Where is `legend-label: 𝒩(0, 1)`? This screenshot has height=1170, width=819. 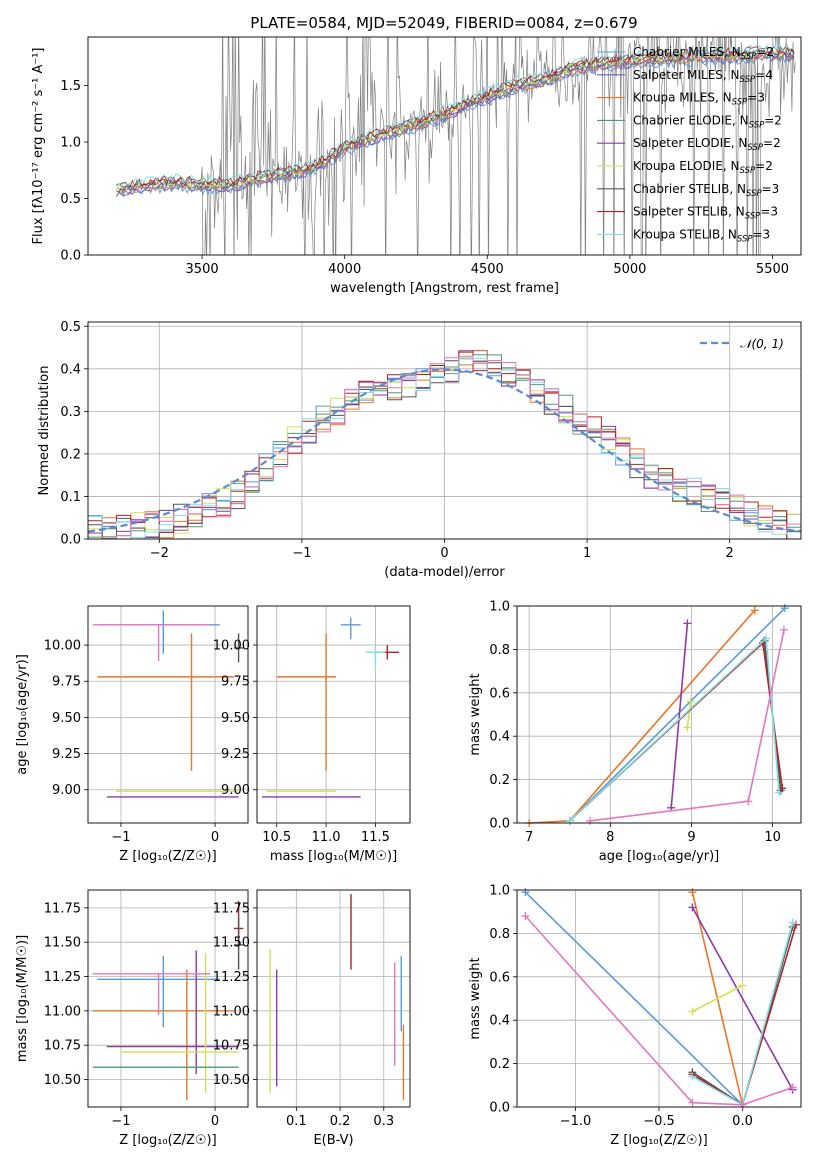
legend-label: 𝒩(0, 1) is located at coordinates (762, 344).